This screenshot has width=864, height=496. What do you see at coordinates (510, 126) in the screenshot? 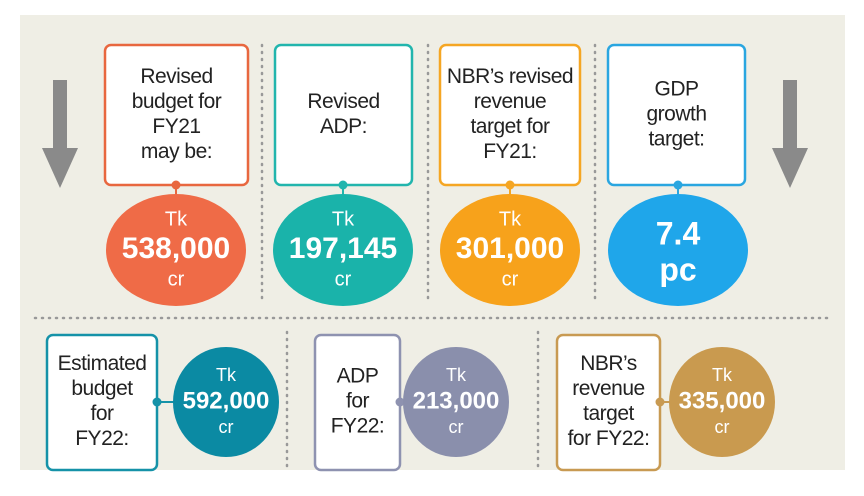
I see `label-line: target for` at bounding box center [510, 126].